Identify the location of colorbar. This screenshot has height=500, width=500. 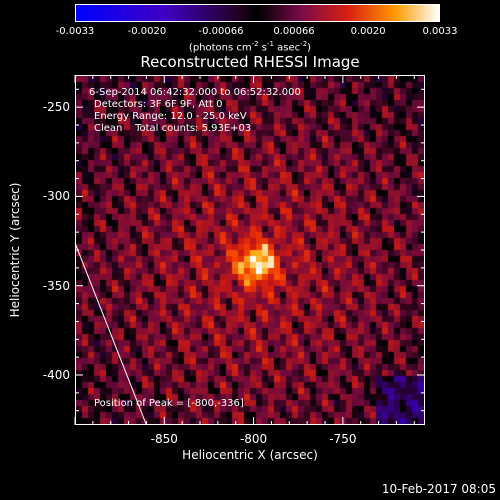
(257, 13).